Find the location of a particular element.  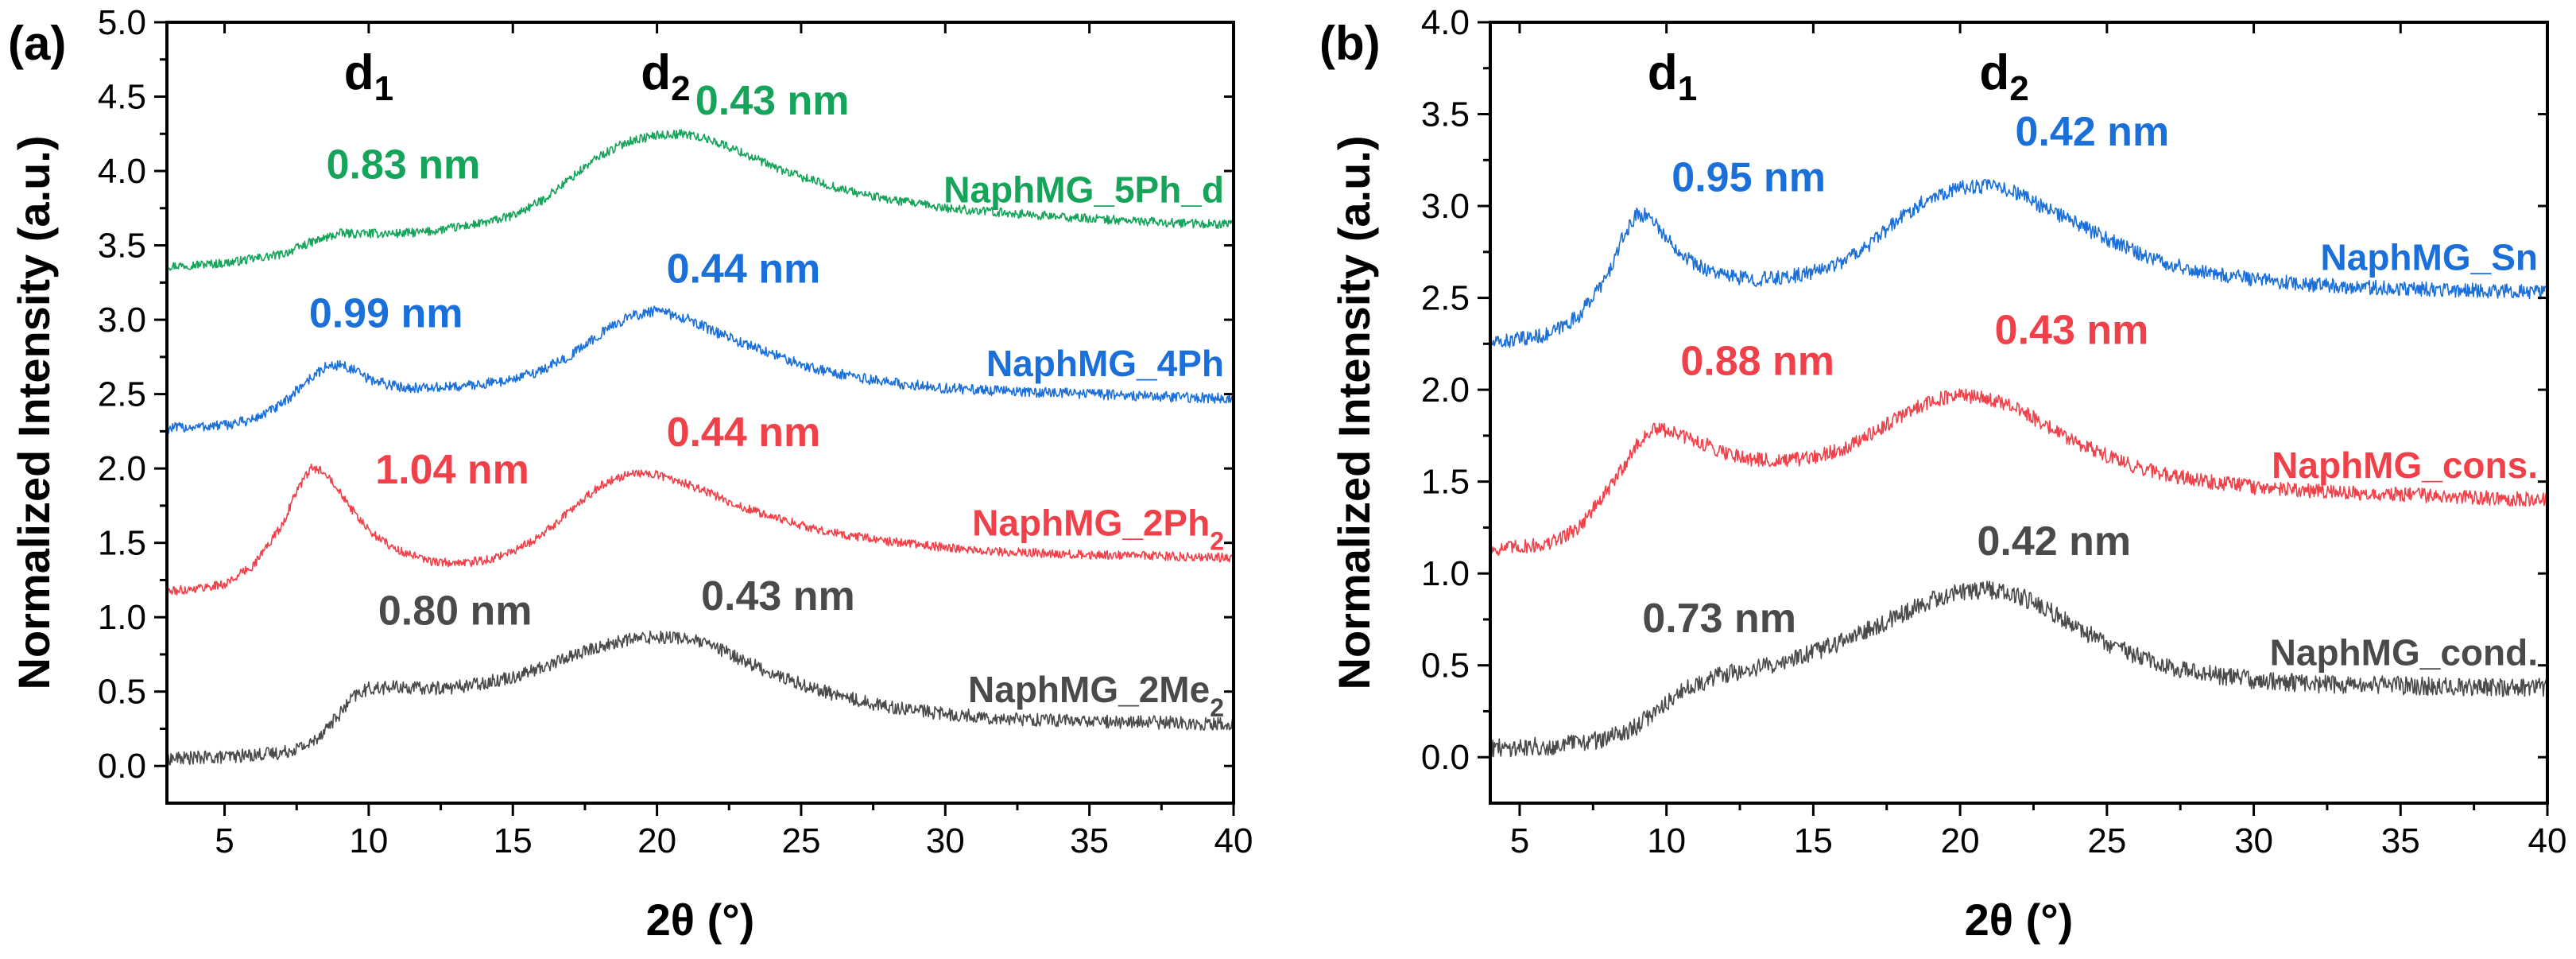

peak-annotation: 0.95 nm is located at coordinates (1748, 178).